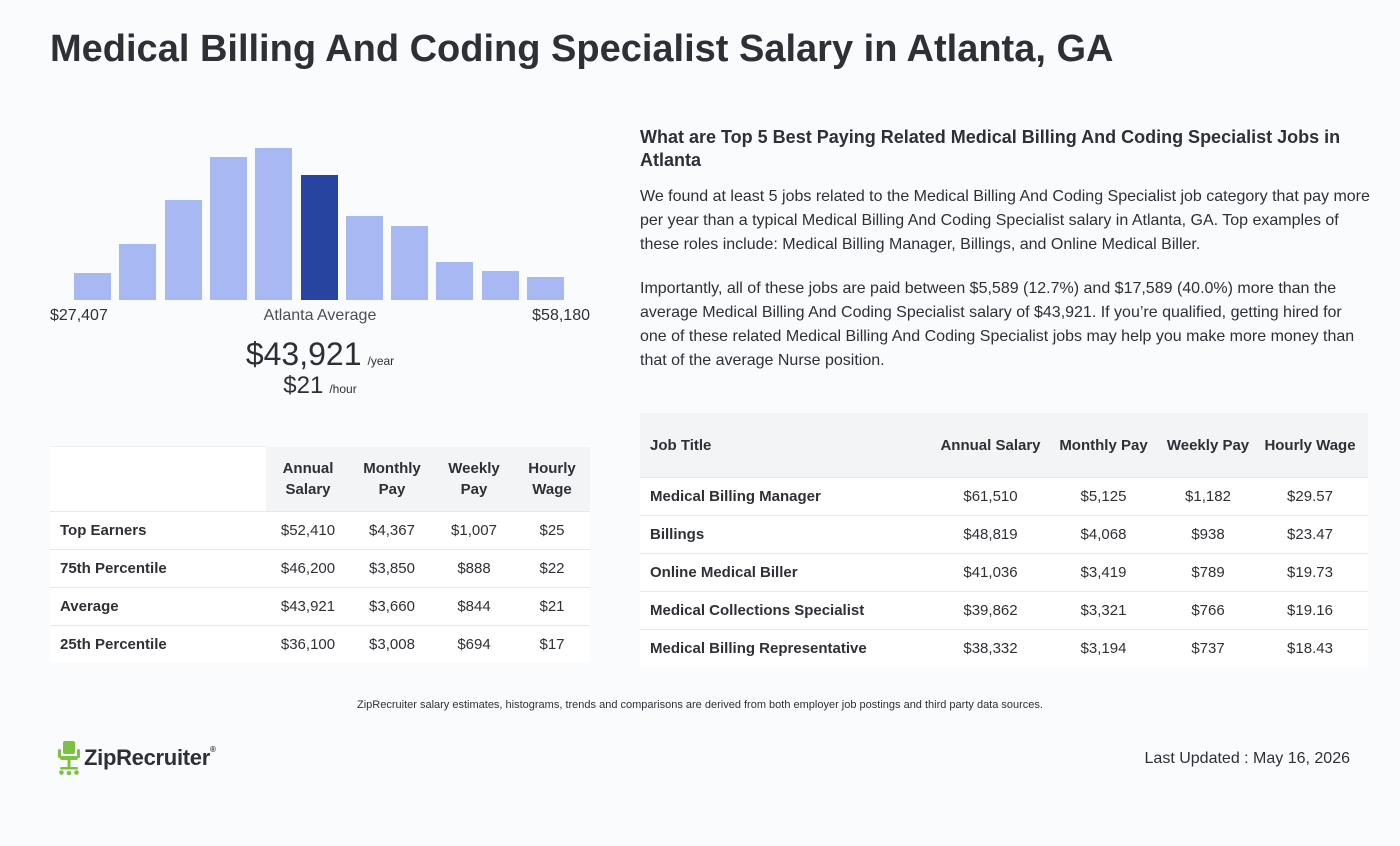  What do you see at coordinates (990, 648) in the screenshot?
I see `annual-salary-cell: $38,332` at bounding box center [990, 648].